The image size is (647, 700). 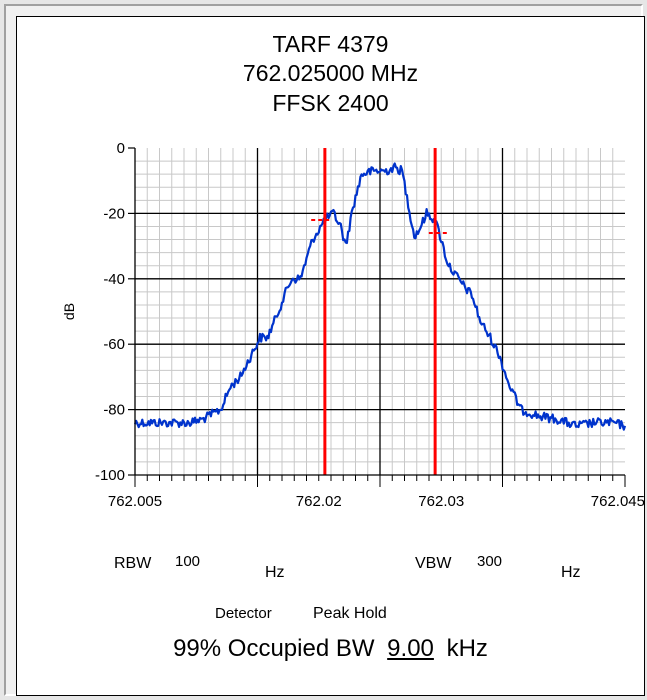 I want to click on rbw-unit: Hz, so click(x=275, y=572).